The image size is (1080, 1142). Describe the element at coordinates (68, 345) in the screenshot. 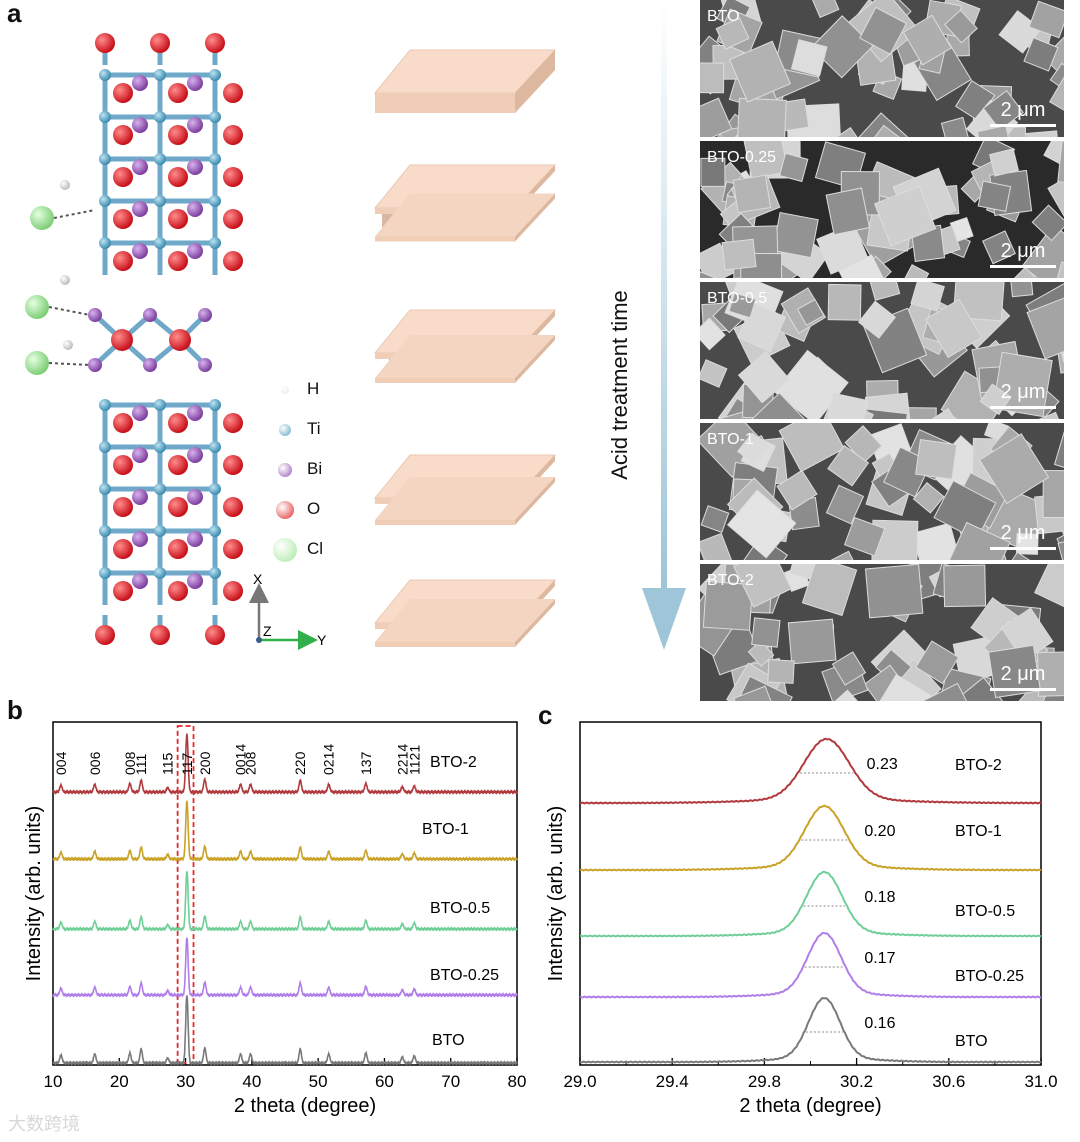

I see `hydrogen-atom` at that location.